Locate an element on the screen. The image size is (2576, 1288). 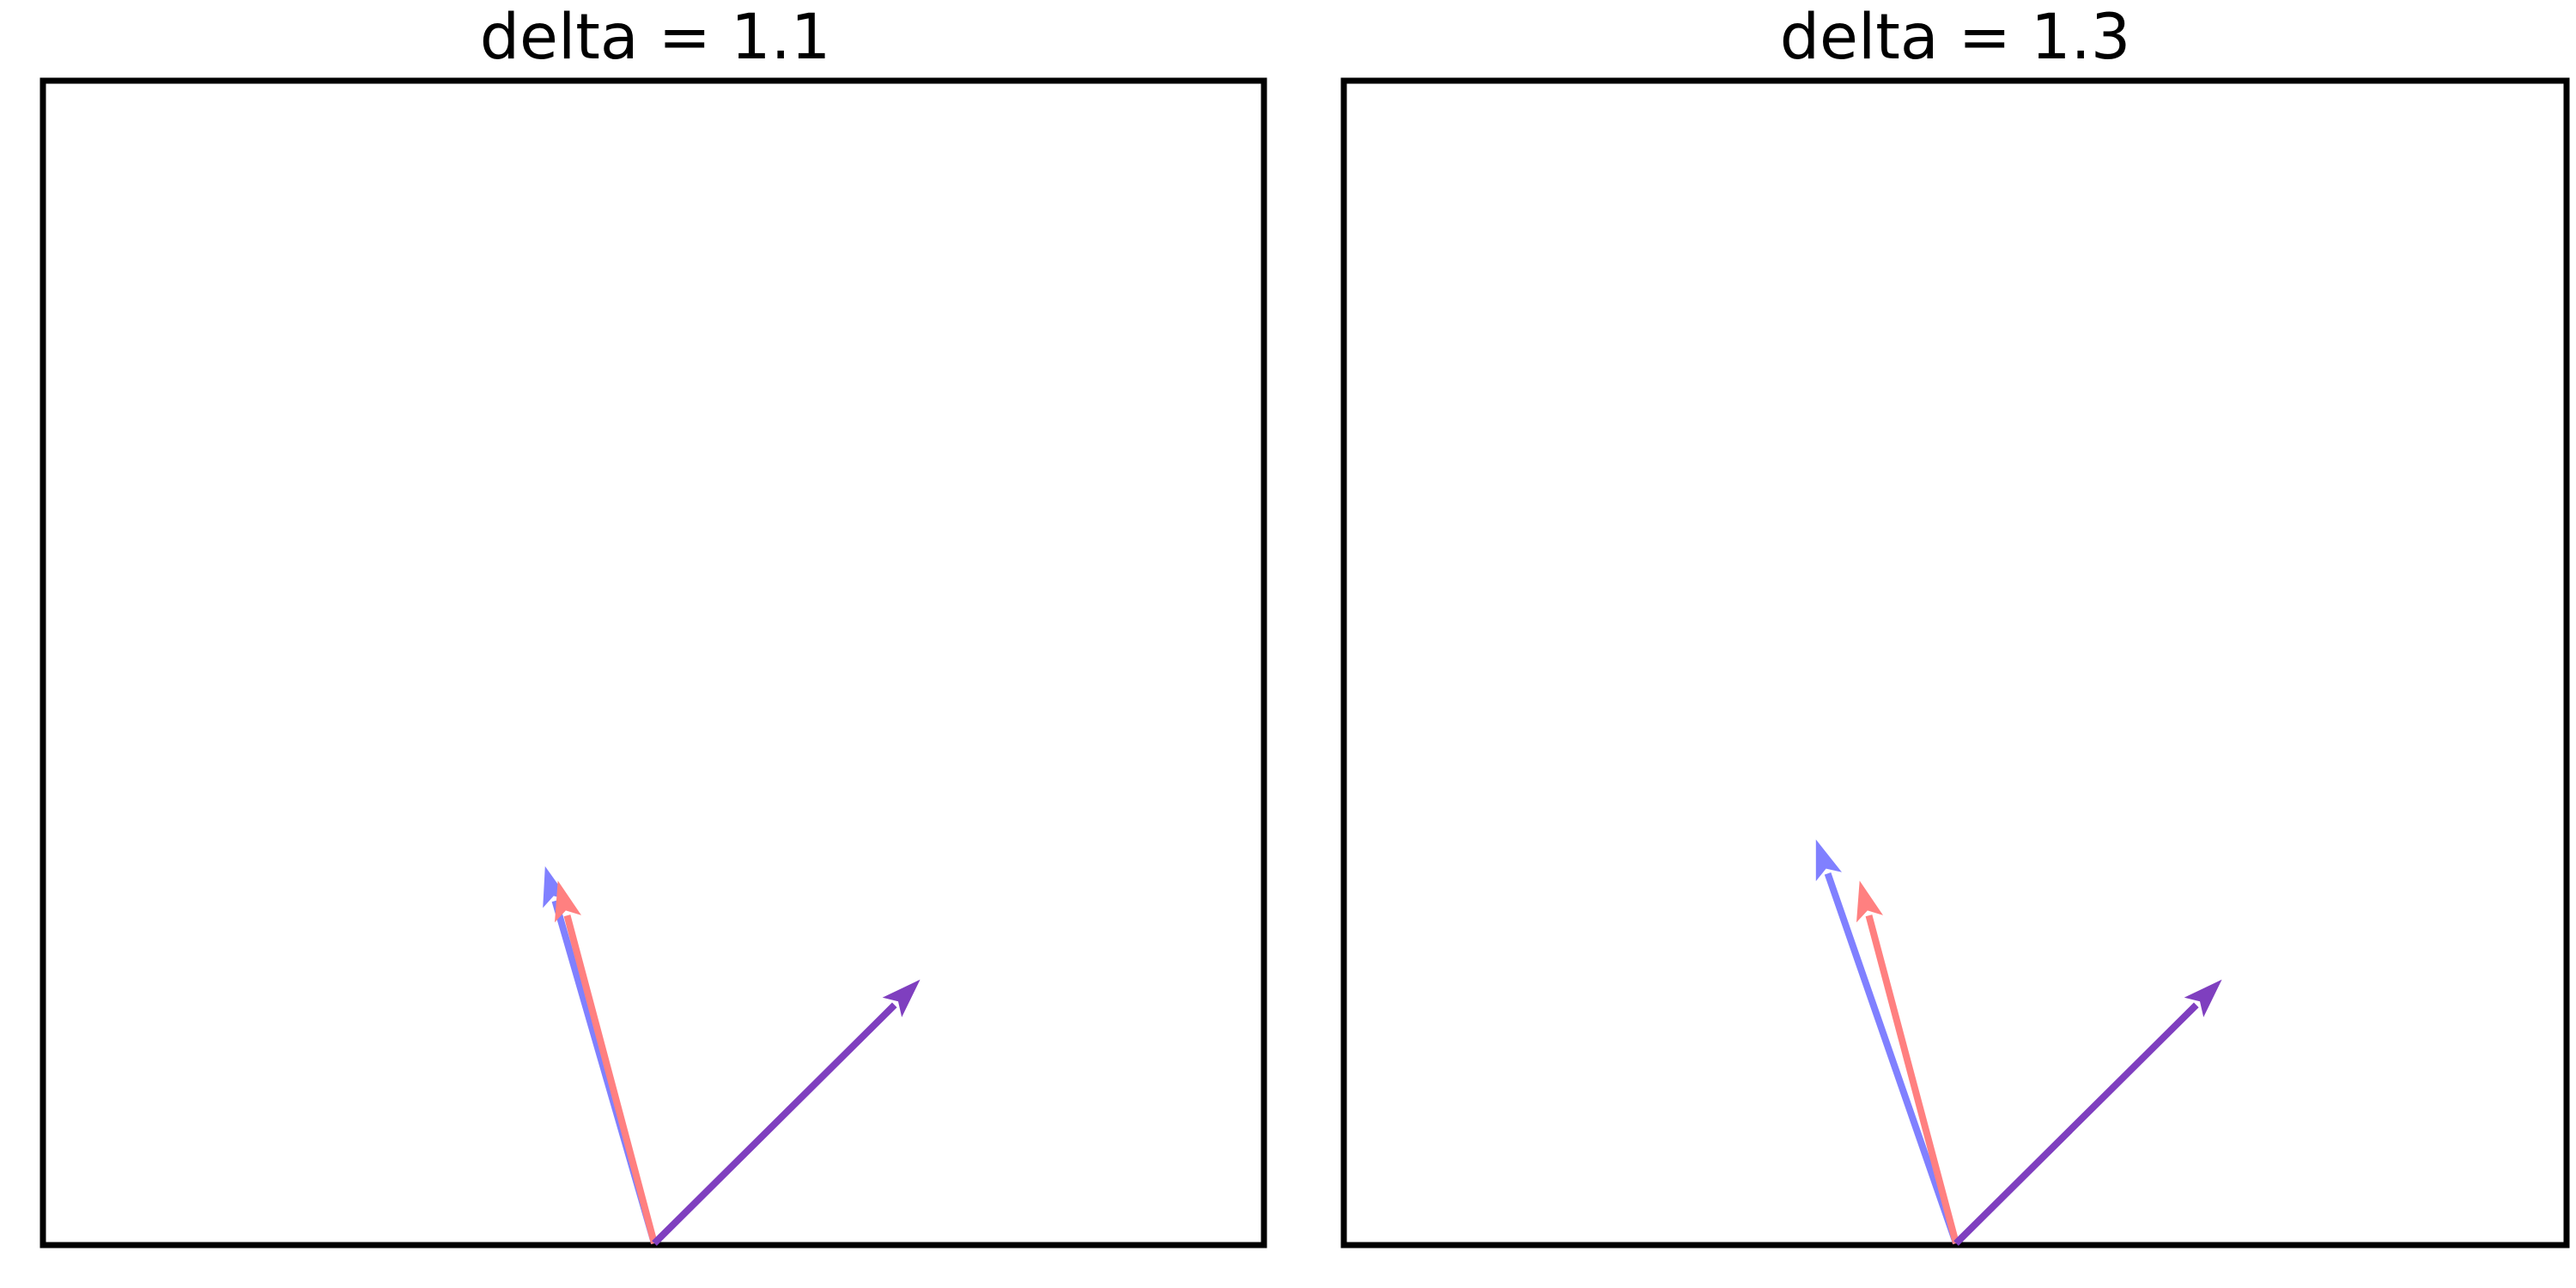
panel-1-vectors is located at coordinates (731, 1056).